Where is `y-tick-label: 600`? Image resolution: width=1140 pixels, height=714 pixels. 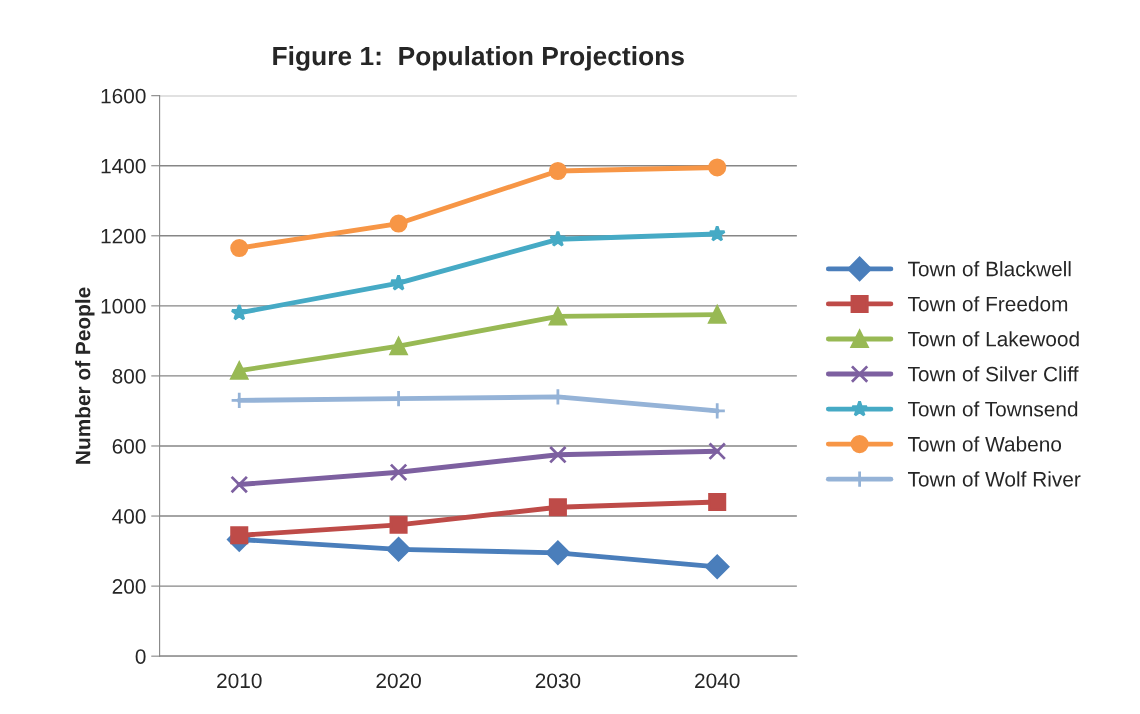
y-tick-label: 600 is located at coordinates (129, 446).